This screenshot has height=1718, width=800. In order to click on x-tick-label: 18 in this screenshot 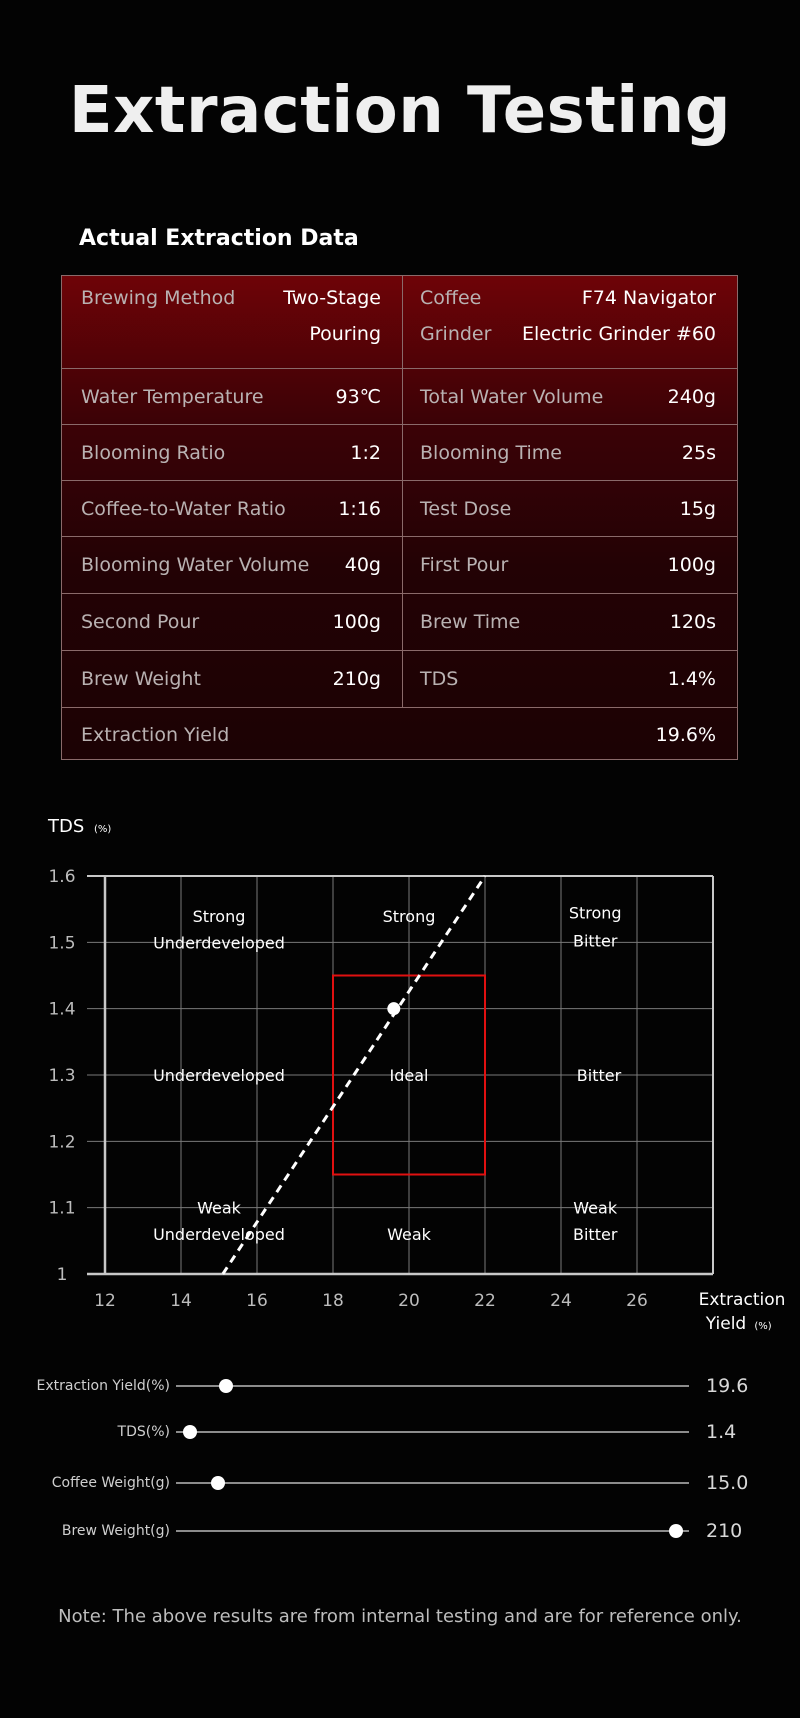, I will do `click(333, 1301)`.